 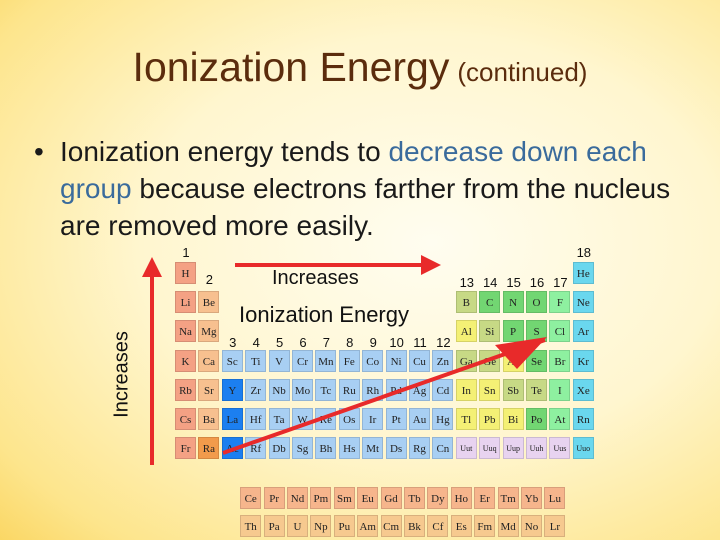 What do you see at coordinates (438, 498) in the screenshot?
I see `lanthanide-cell: Dy` at bounding box center [438, 498].